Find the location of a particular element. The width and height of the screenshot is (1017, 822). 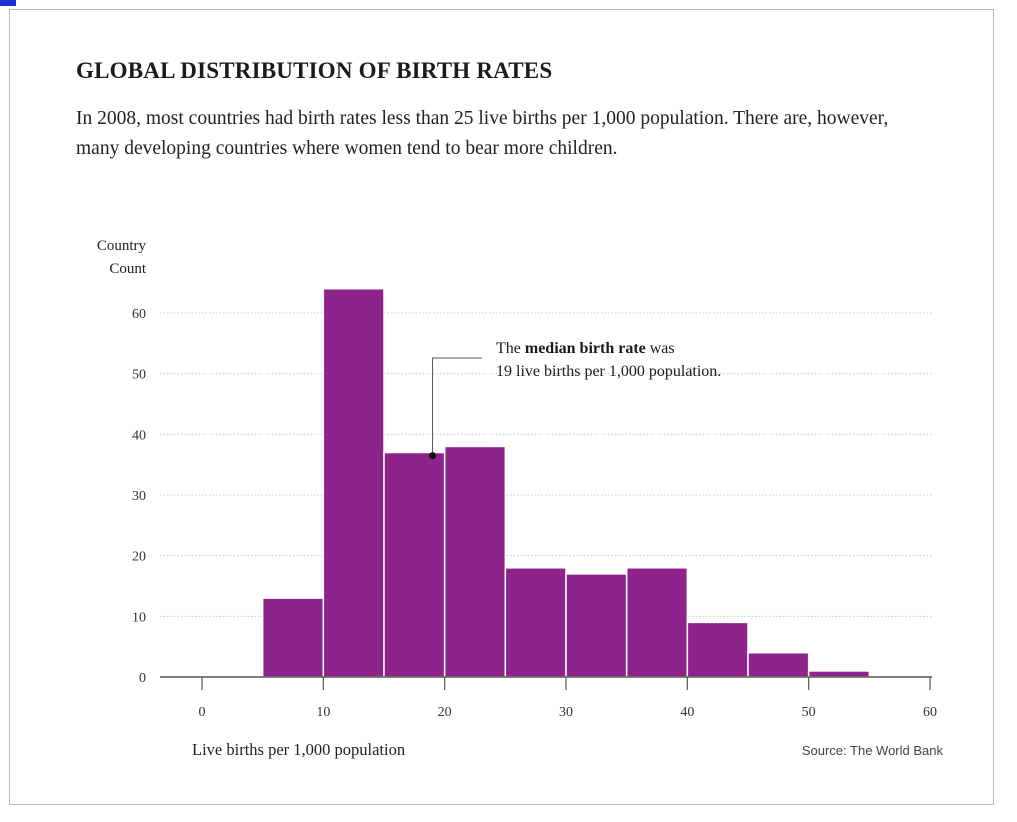

y-tick-label: 10 is located at coordinates (139, 617).